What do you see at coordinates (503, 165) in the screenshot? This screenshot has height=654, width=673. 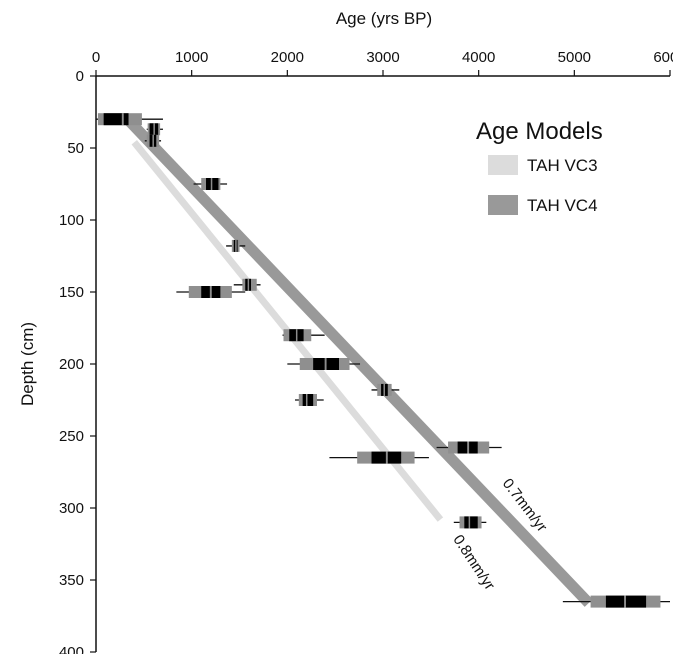 I see `legend-swatch-vc3` at bounding box center [503, 165].